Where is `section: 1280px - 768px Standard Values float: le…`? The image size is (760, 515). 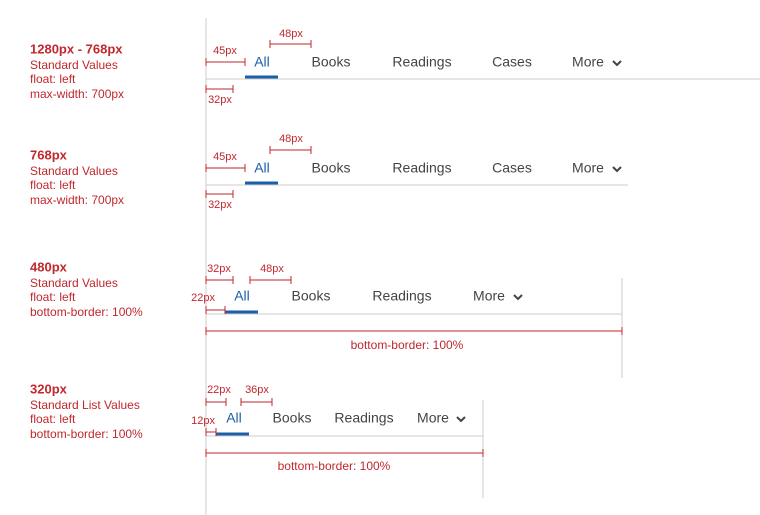
section: 1280px - 768px Standard Values float: le… is located at coordinates (395, 67).